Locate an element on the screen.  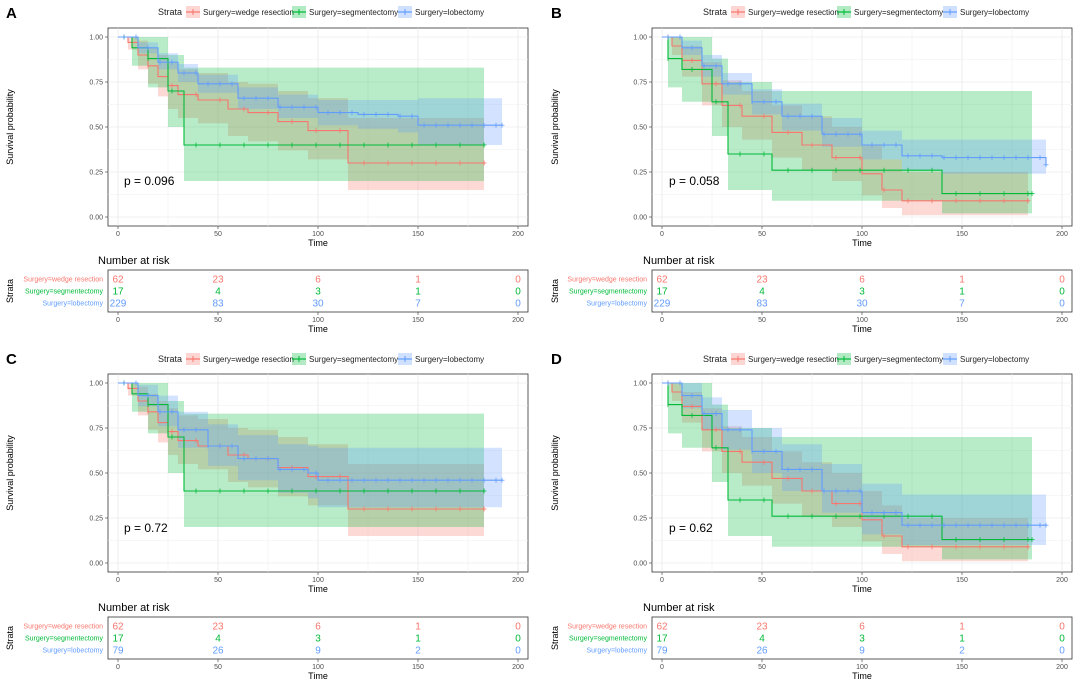
risk-count: 83 is located at coordinates (218, 304).